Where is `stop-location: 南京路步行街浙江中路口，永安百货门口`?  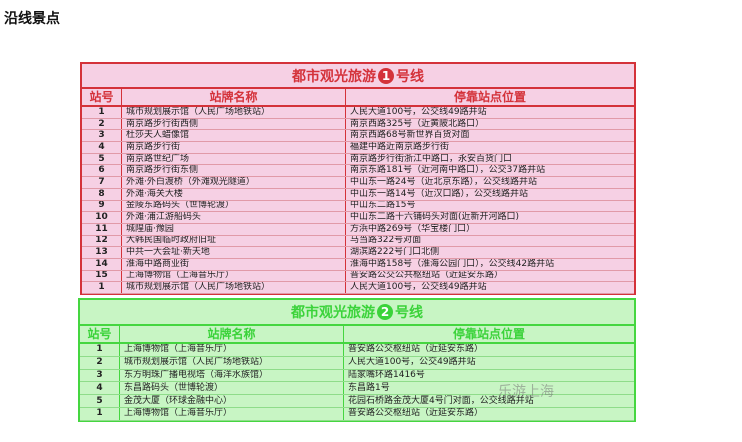 stop-location: 南京路步行街浙江中路口，永安百货门口 is located at coordinates (431, 158).